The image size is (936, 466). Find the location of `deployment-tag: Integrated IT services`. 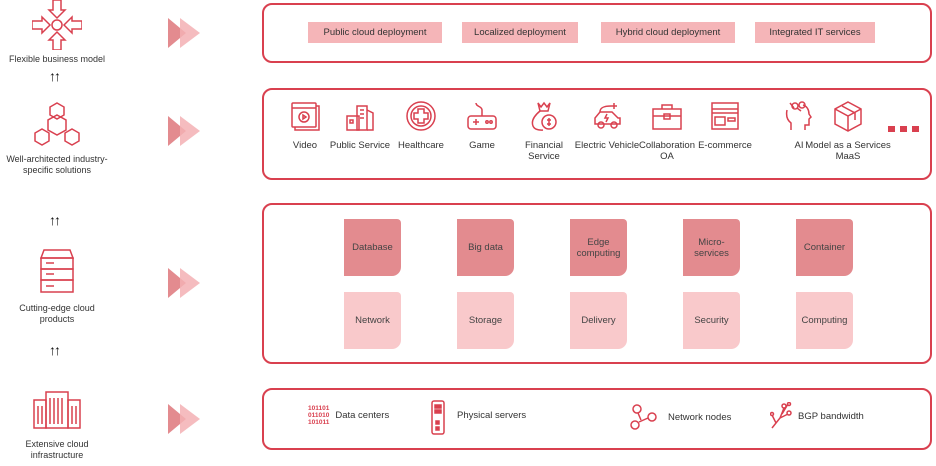

deployment-tag: Integrated IT services is located at coordinates (815, 32).